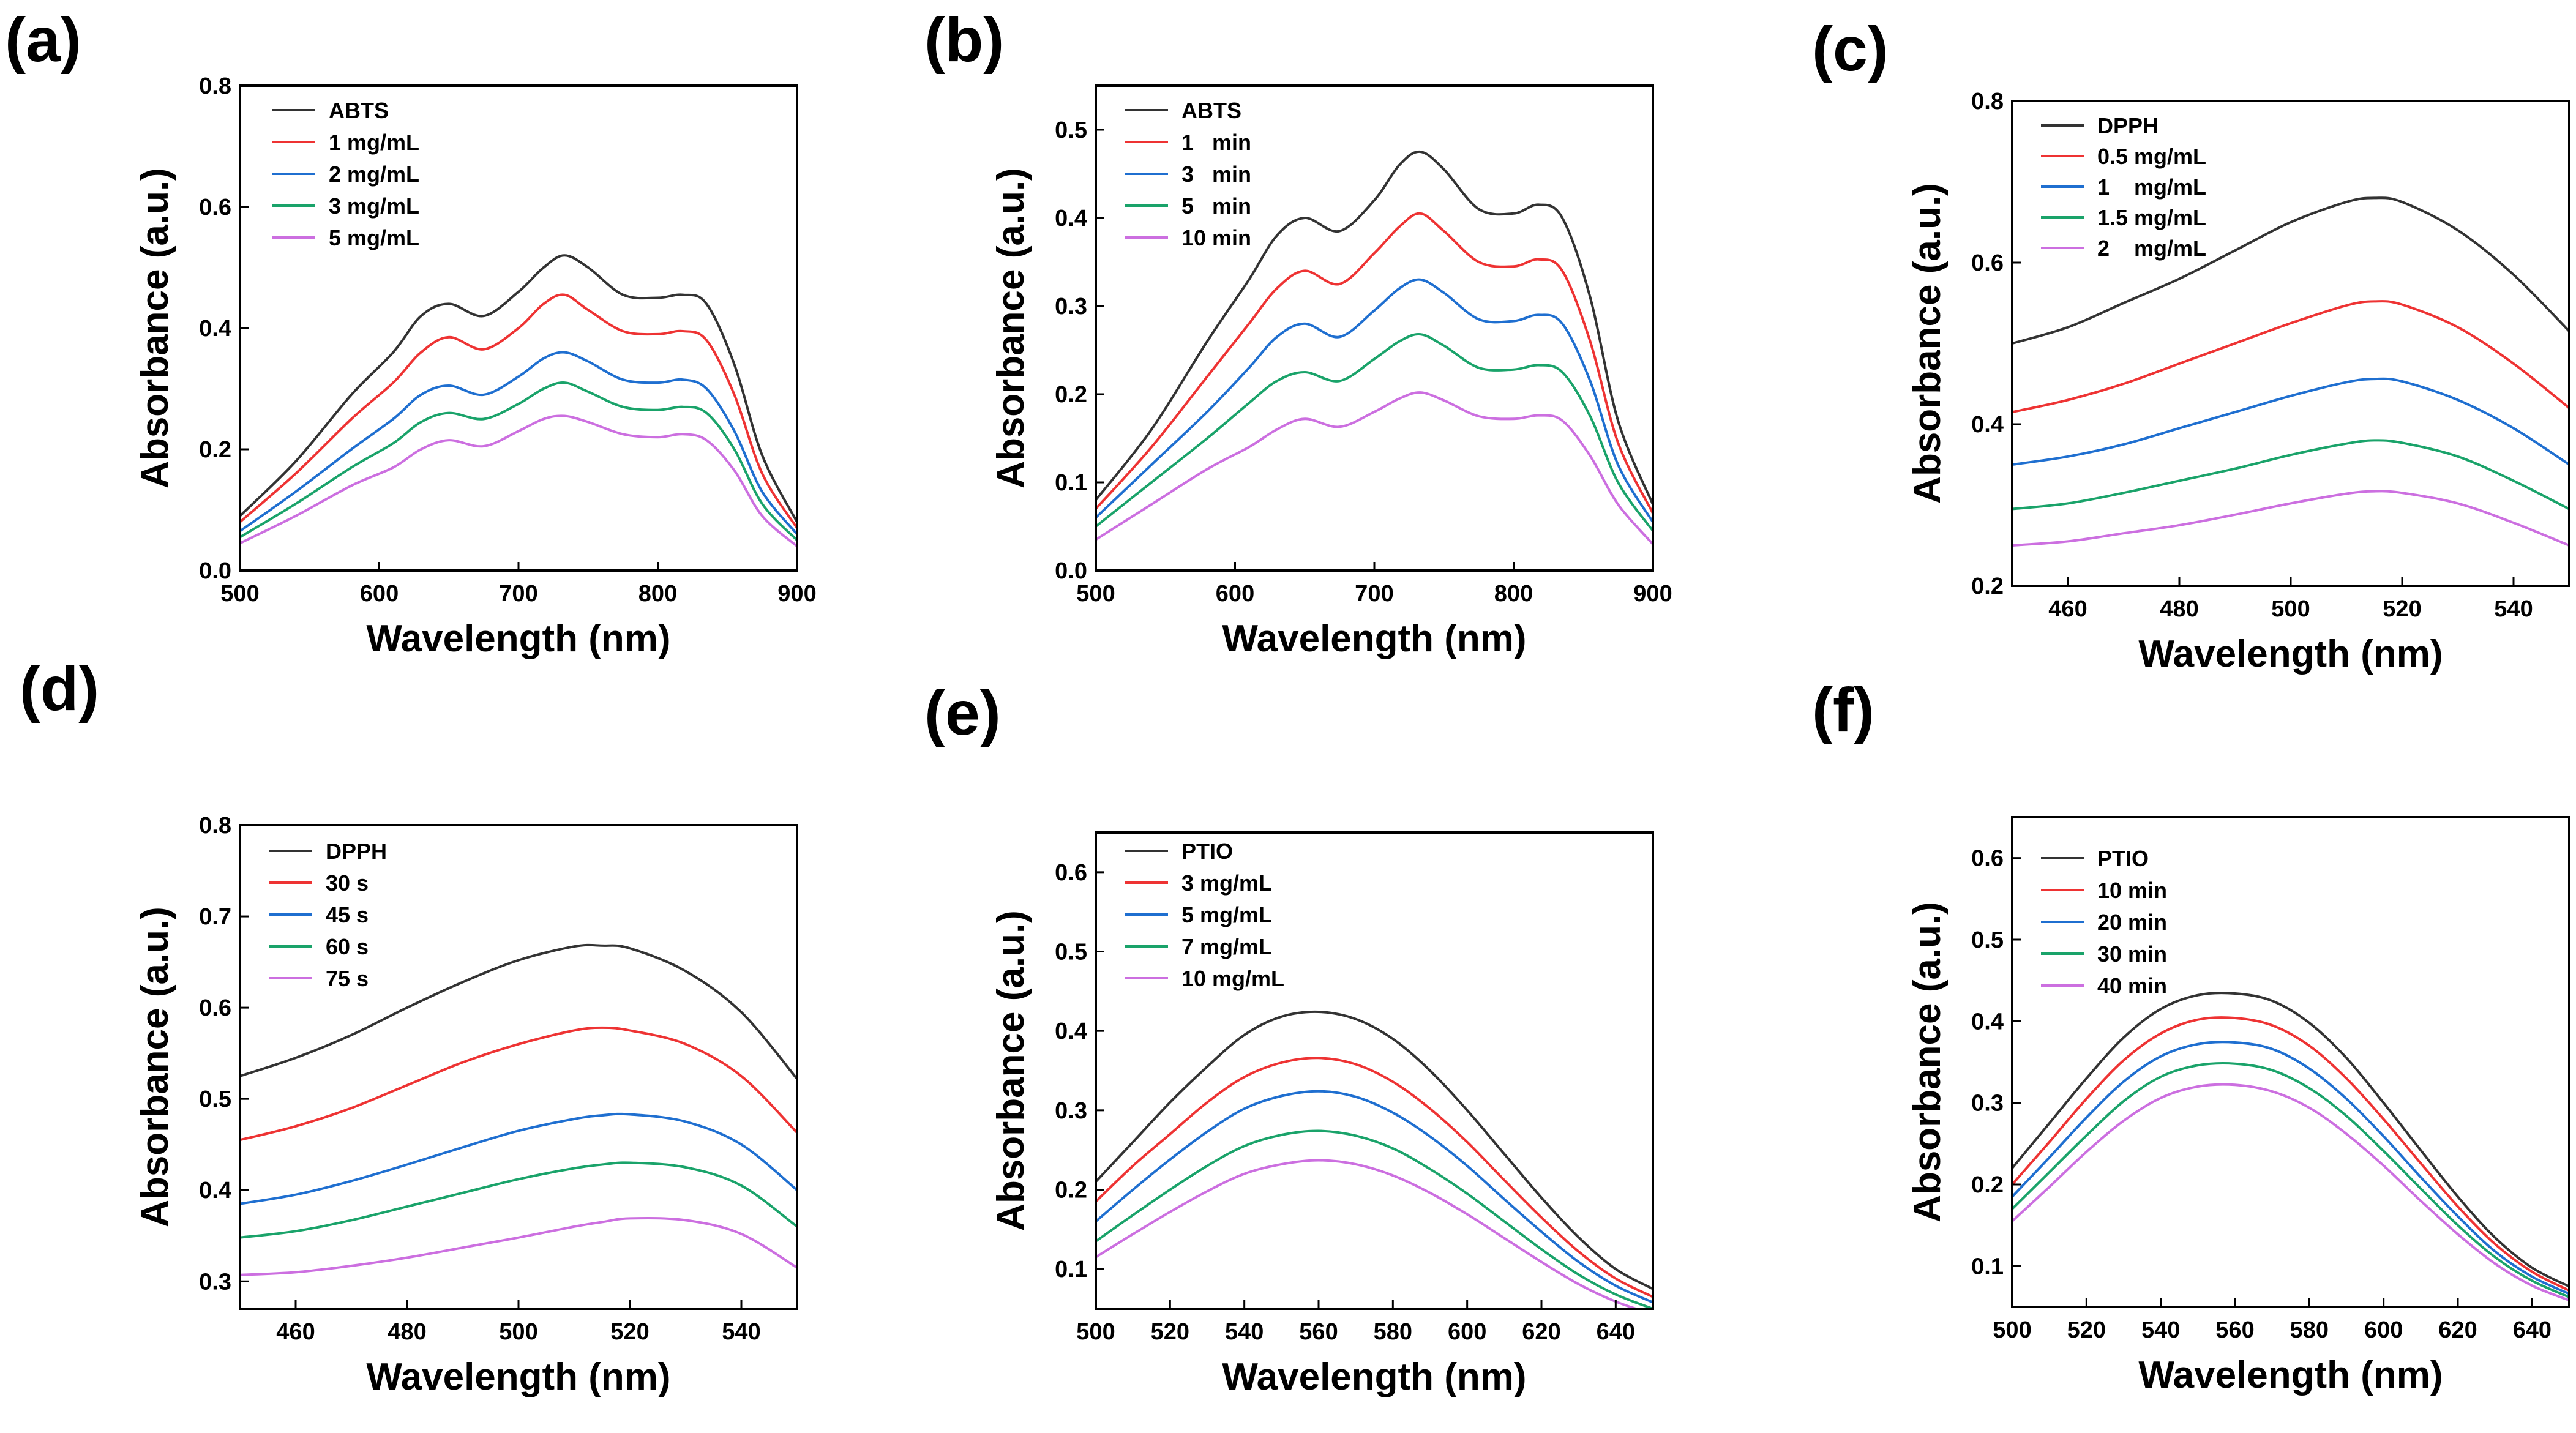 This screenshot has height=1433, width=2576. What do you see at coordinates (964, 40) in the screenshot?
I see `panel-label: (b)` at bounding box center [964, 40].